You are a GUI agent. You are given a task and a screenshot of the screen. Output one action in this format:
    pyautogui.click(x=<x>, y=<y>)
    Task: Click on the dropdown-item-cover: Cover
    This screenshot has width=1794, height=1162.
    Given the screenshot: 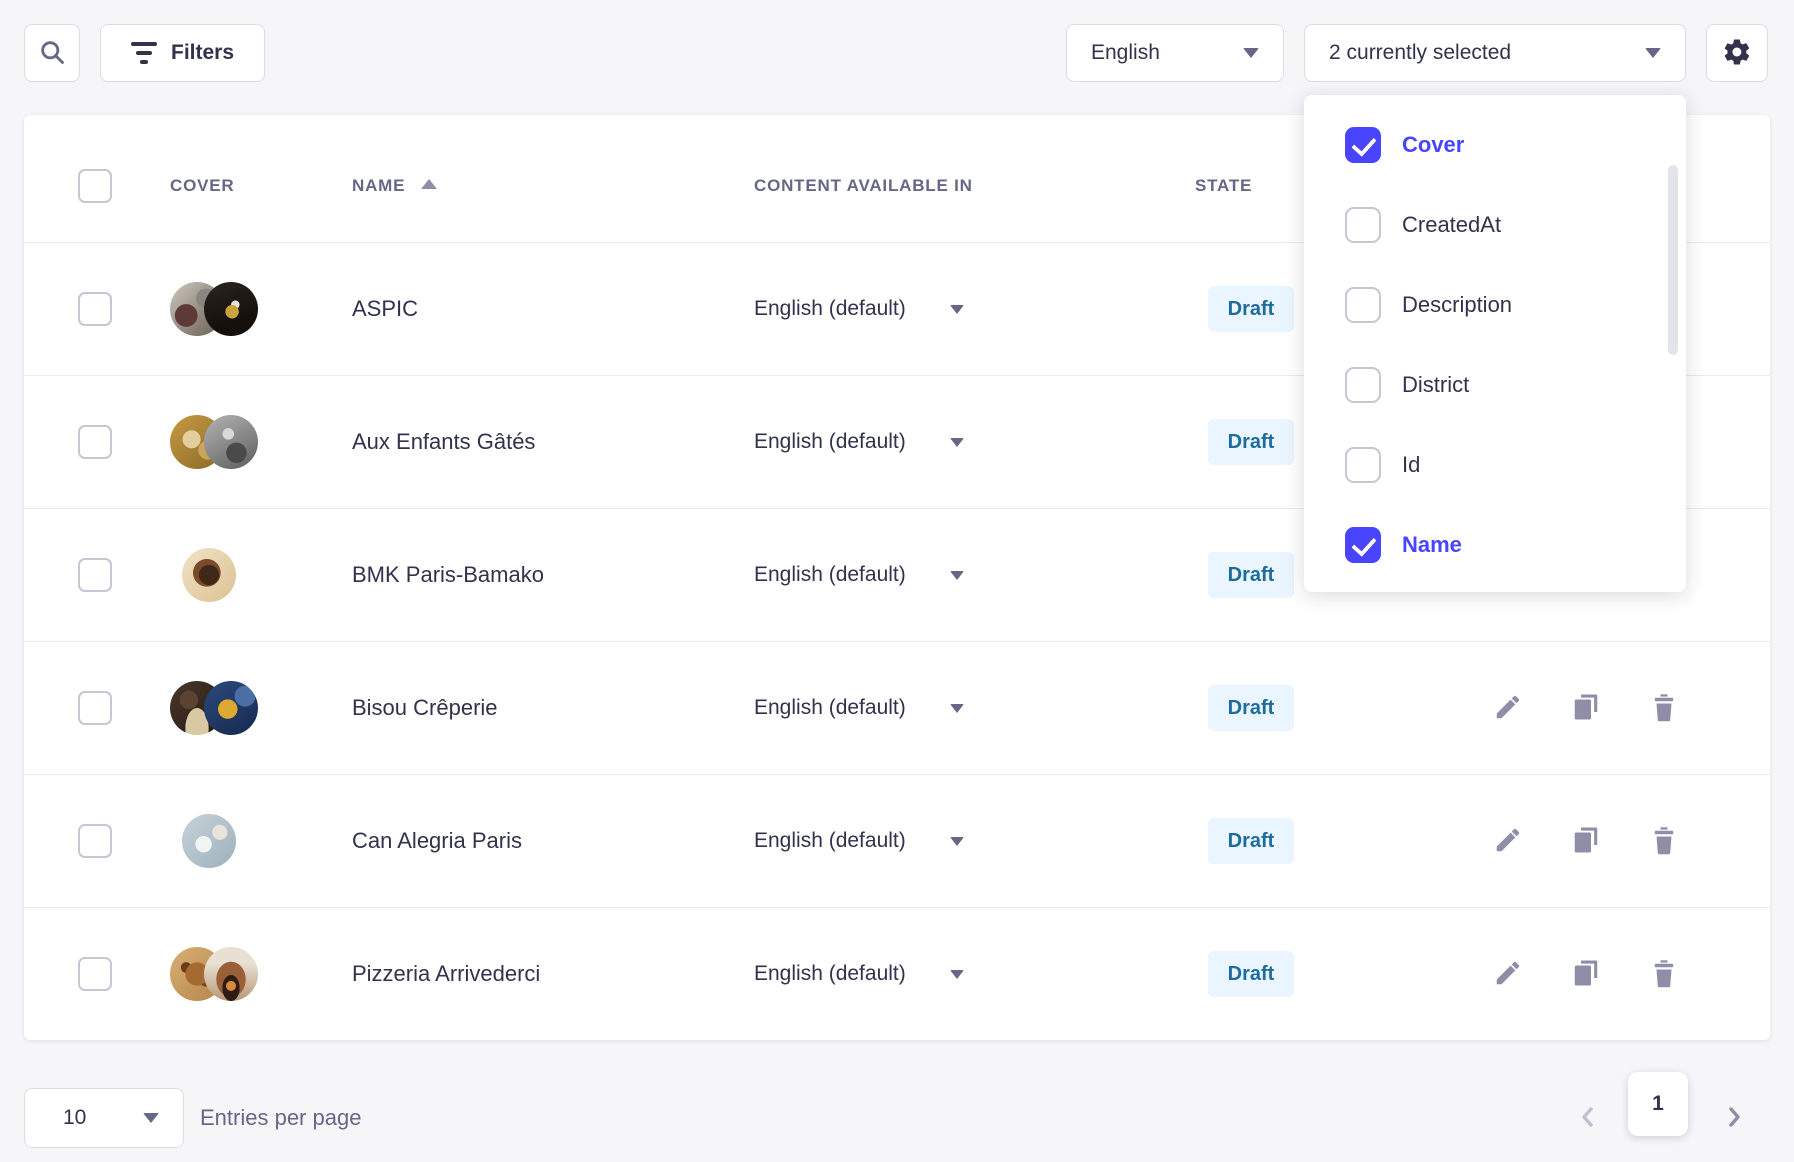 What is the action you would take?
    pyautogui.click(x=1495, y=145)
    